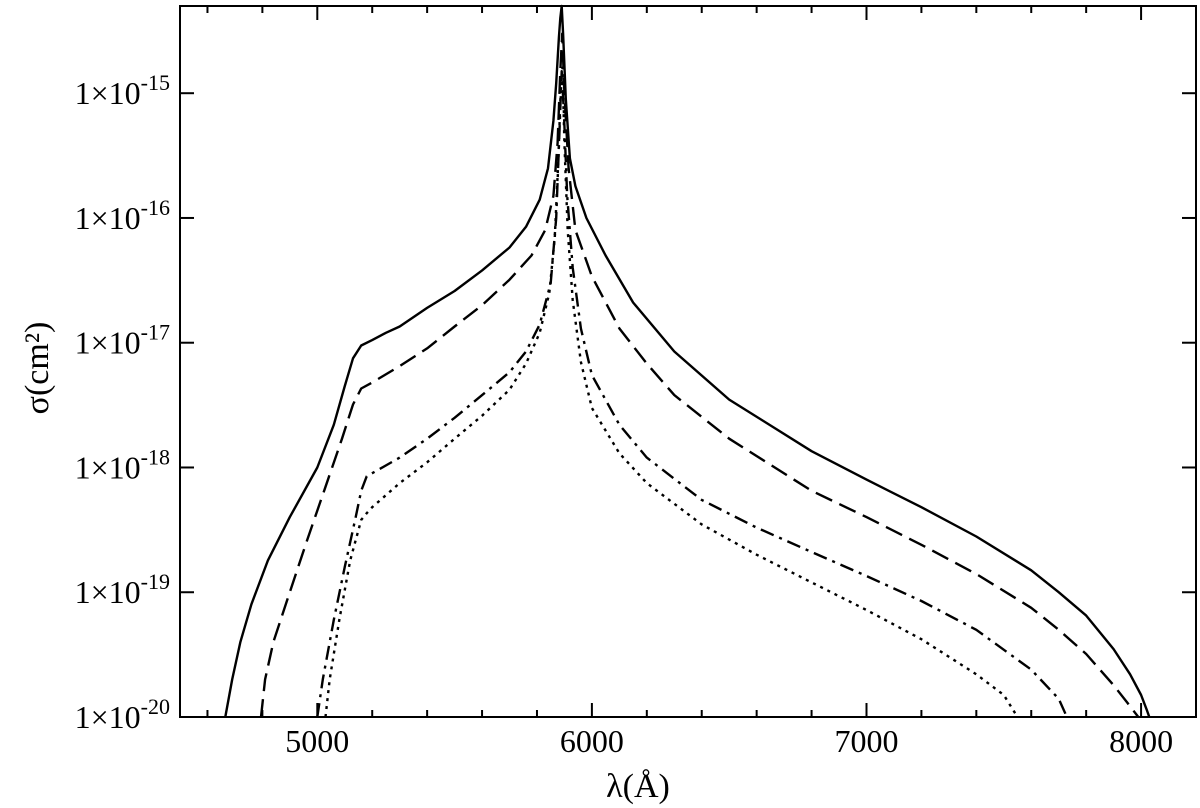  Describe the element at coordinates (37, 368) in the screenshot. I see `y-axis-title: σ(cm²)` at that location.